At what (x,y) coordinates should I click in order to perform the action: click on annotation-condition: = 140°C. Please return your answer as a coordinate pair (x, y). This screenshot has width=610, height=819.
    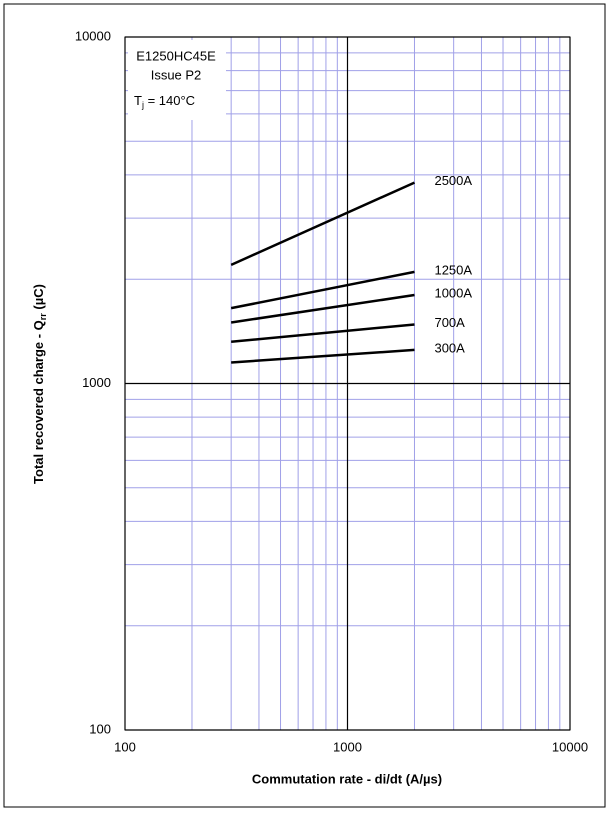
    Looking at the image, I should click on (169, 100).